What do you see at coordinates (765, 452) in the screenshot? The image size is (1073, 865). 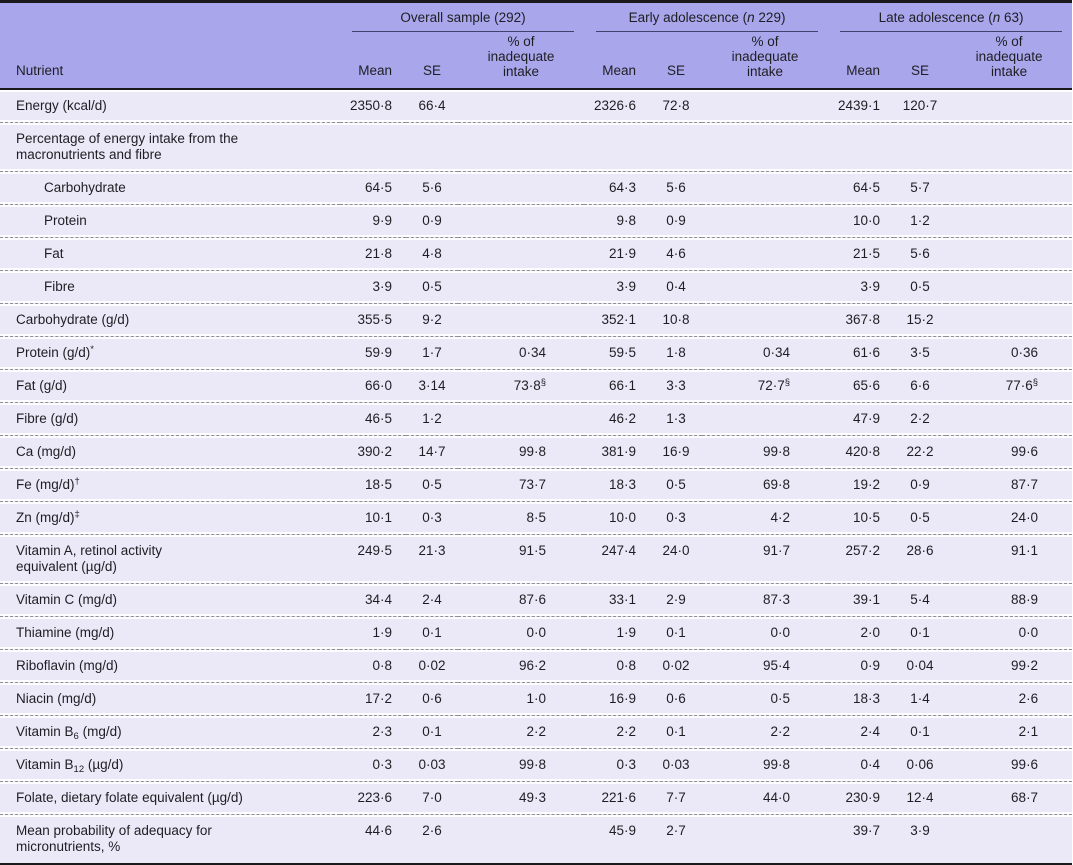 I see `early-pct-inadequate-value: 99·8` at bounding box center [765, 452].